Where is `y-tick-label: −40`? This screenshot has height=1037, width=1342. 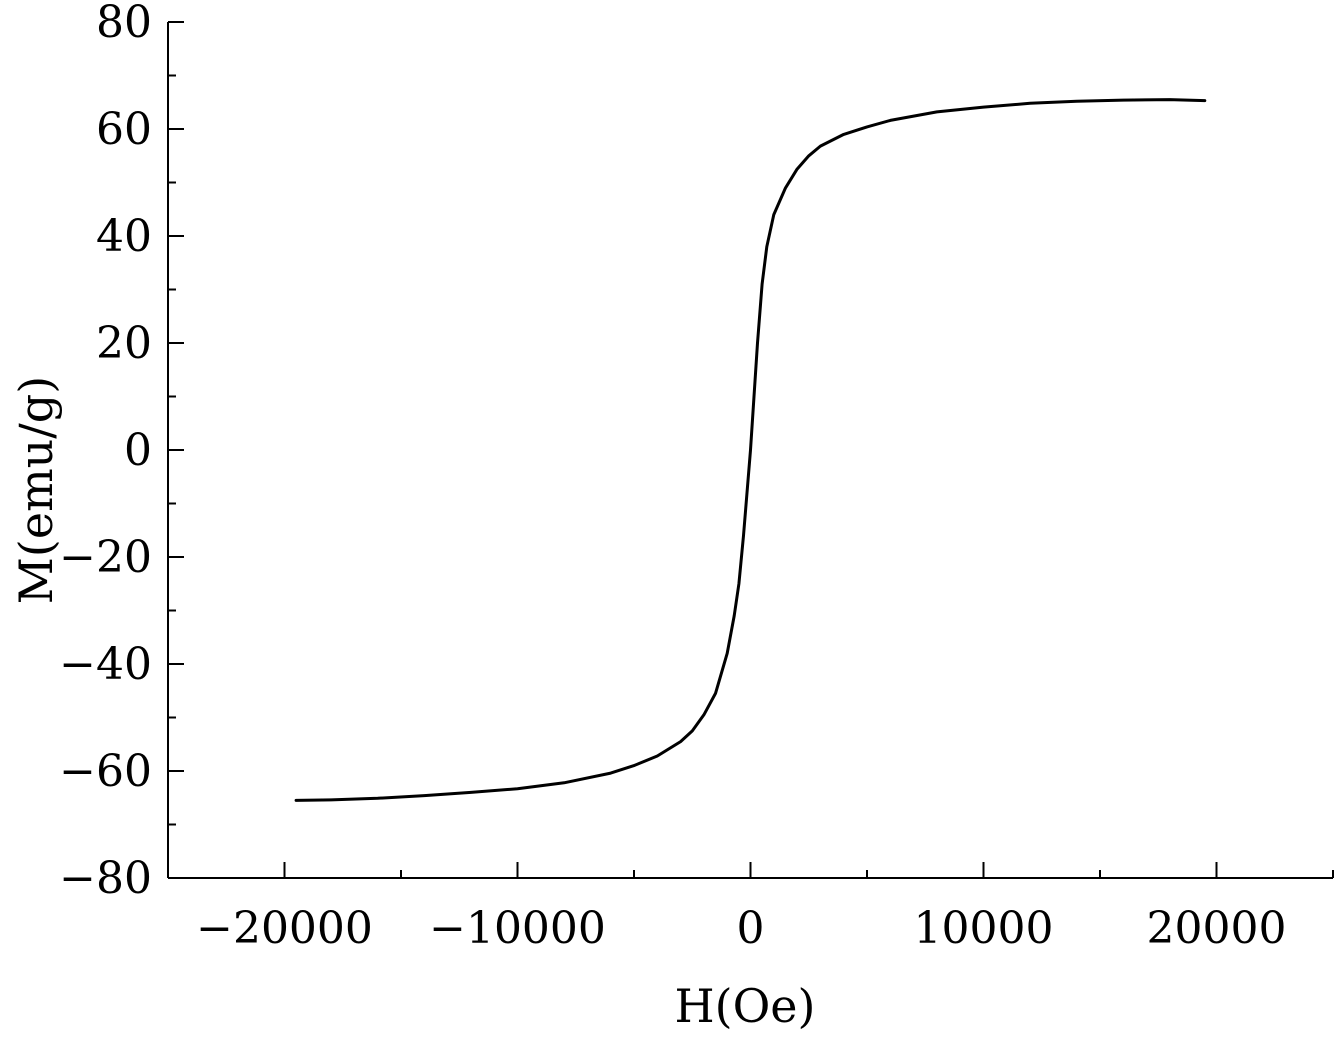 y-tick-label: −40 is located at coordinates (105, 664).